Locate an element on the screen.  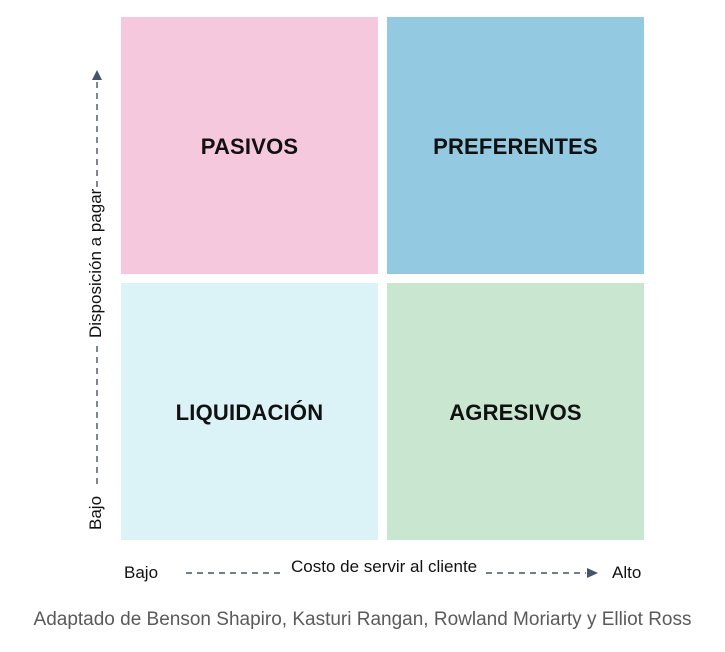
quadrant-label-pasivos: PASIVOS is located at coordinates (249, 146).